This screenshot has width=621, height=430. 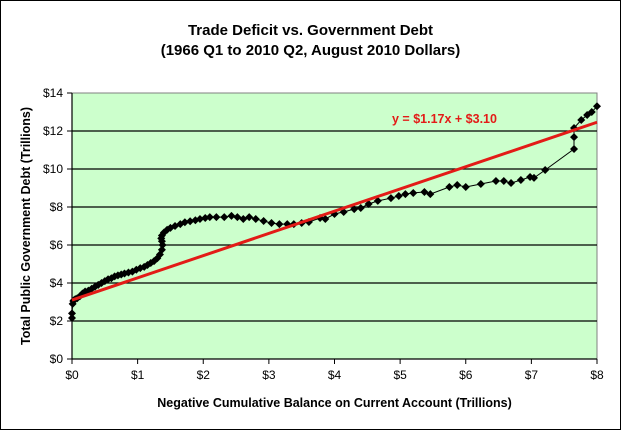 I want to click on x-tick-label: $7, so click(x=532, y=375).